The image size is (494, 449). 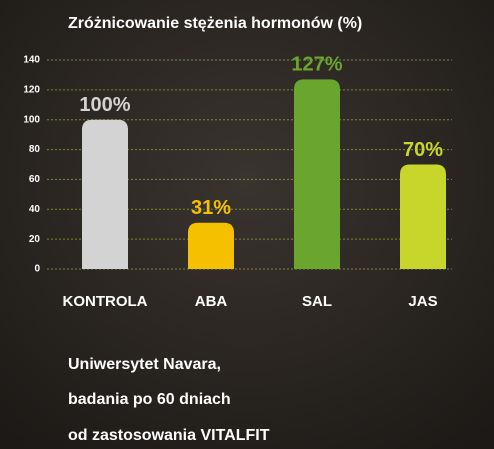 What do you see at coordinates (35, 209) in the screenshot?
I see `y-tick-label: 40` at bounding box center [35, 209].